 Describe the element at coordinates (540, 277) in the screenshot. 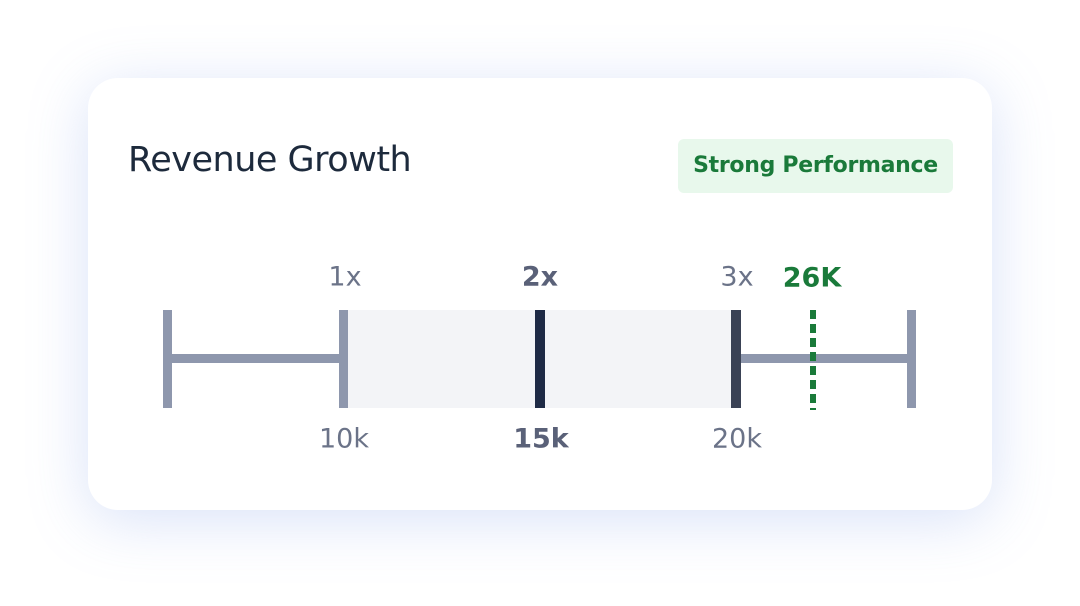

I see `marker-top-label: 2x` at that location.